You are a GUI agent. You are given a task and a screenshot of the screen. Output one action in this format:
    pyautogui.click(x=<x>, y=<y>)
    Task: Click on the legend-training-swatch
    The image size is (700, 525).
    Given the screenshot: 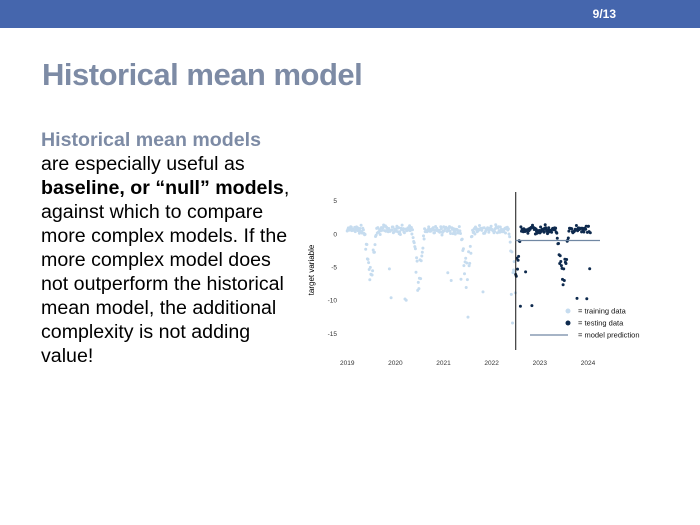 What is the action you would take?
    pyautogui.click(x=568, y=311)
    